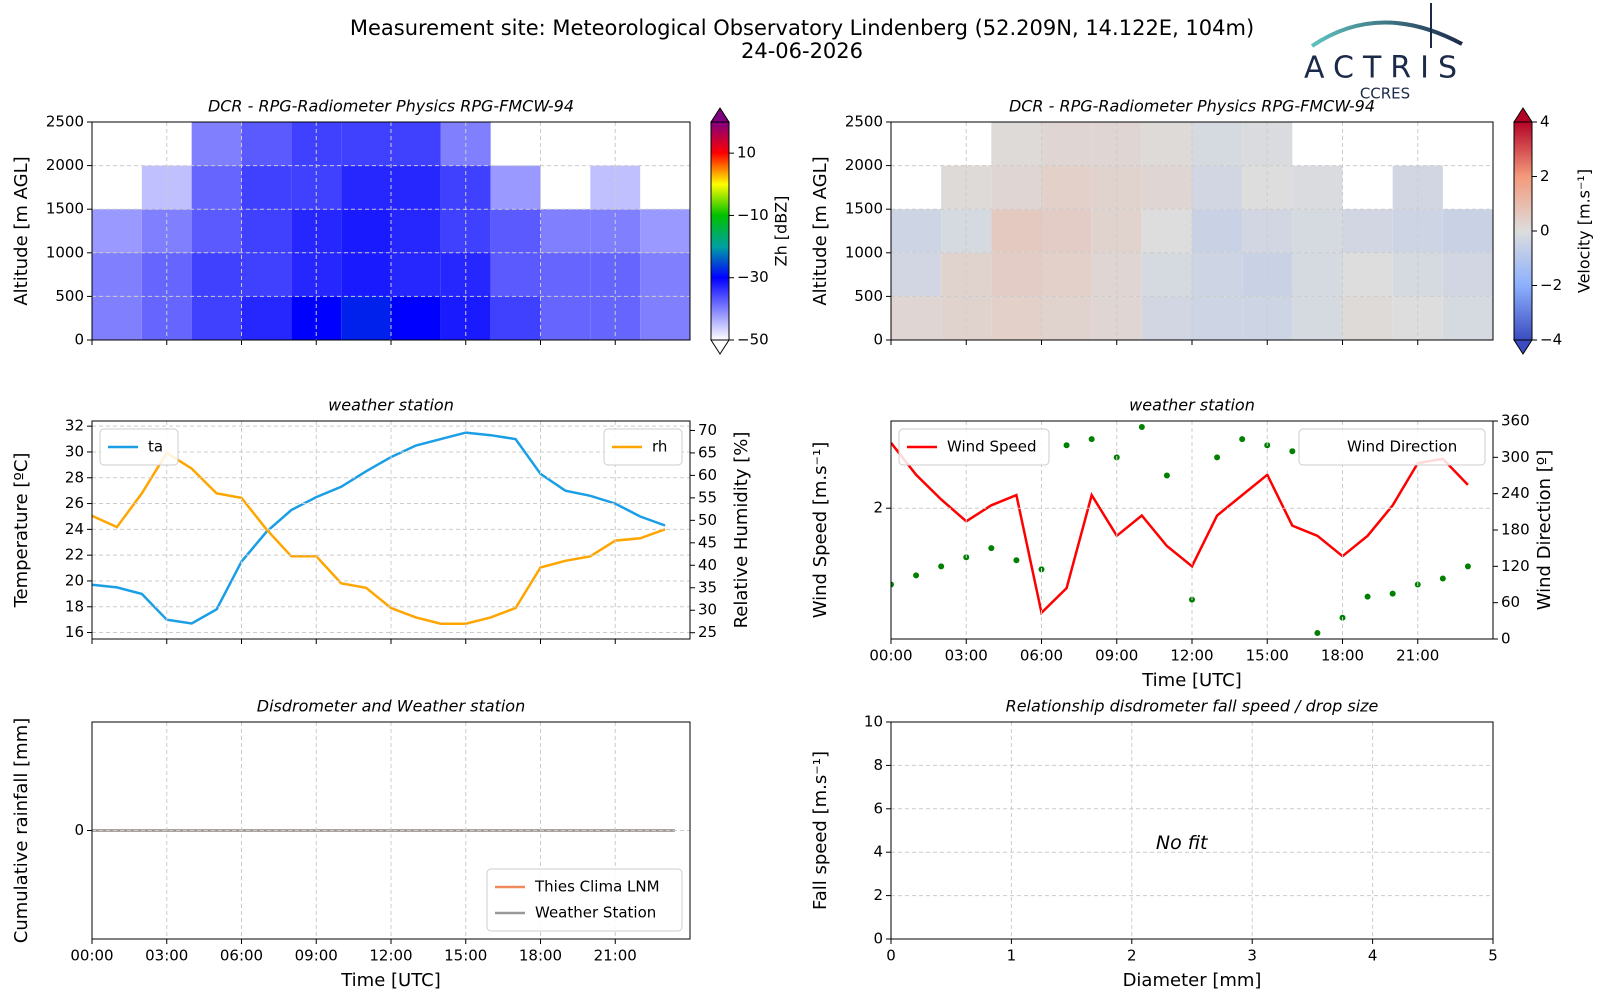  What do you see at coordinates (1551, 340) in the screenshot?
I see `colorbar-tick-label: −4` at bounding box center [1551, 340].